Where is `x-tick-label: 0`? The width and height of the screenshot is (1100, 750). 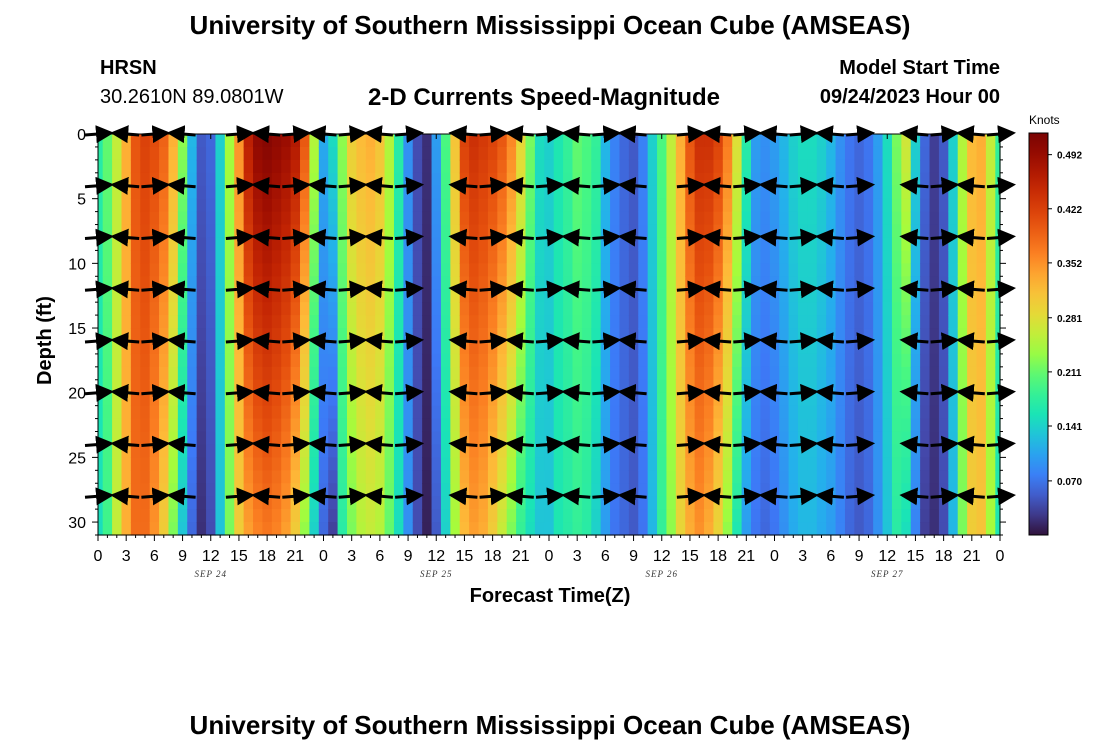
x-tick-label: 0 is located at coordinates (774, 556).